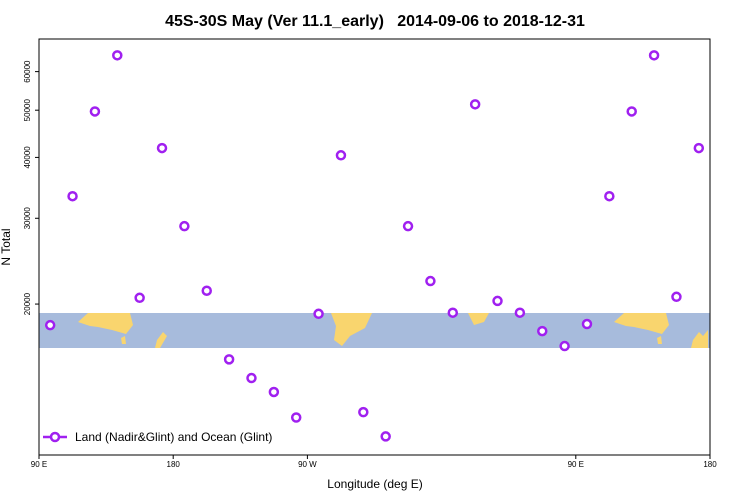 This screenshot has height=500, width=750. I want to click on y-tick-label: 20000, so click(27, 303).